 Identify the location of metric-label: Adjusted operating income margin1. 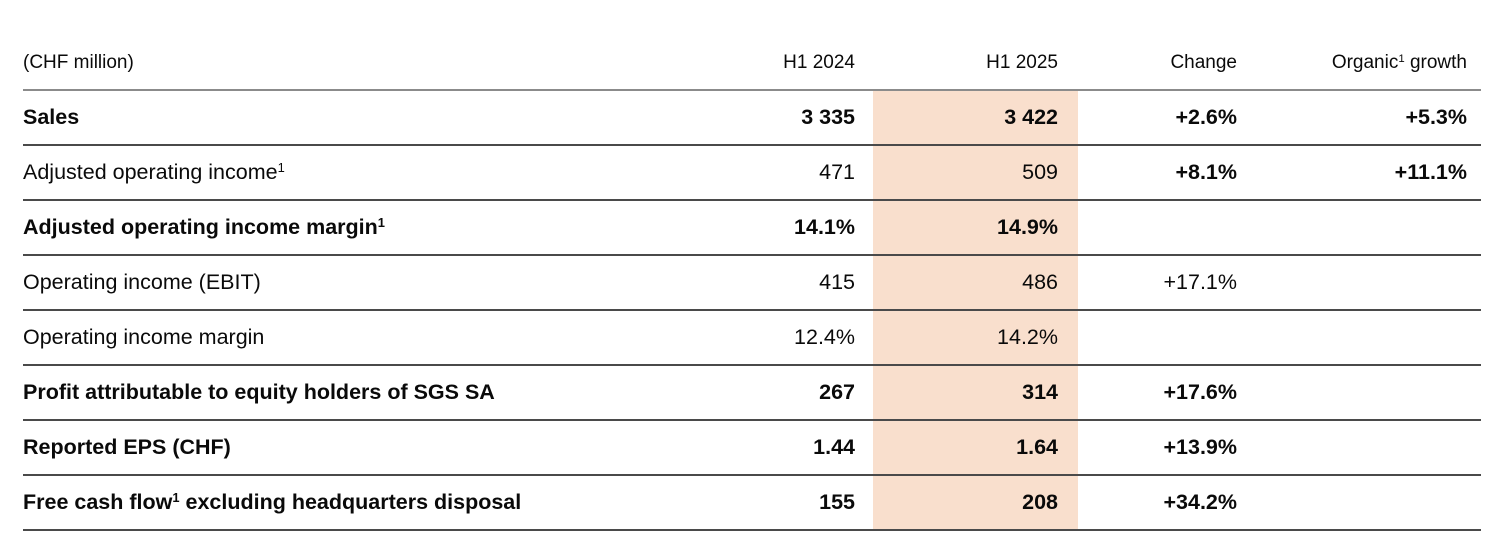
(368, 228).